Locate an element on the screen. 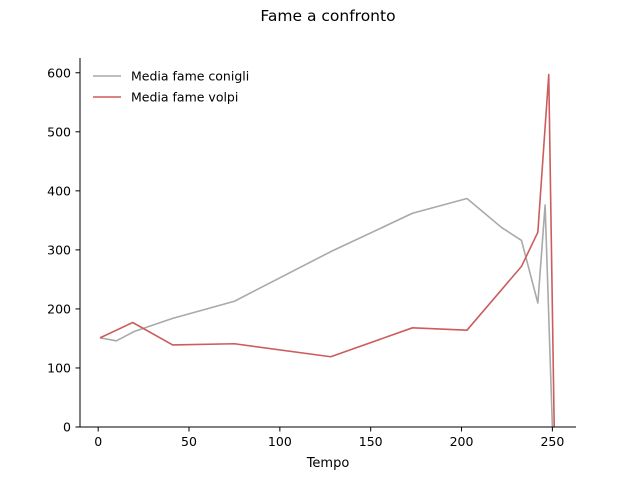 Image resolution: width=640 pixels, height=480 pixels. chart-title: Fame a confronto is located at coordinates (327, 16).